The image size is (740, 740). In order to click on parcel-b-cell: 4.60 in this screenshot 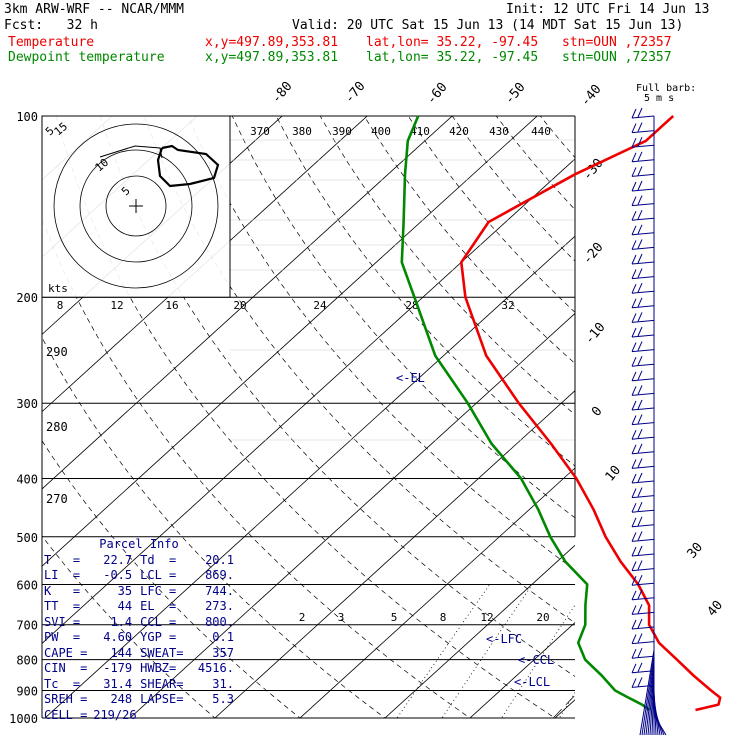, I will do `click(118, 637)`.